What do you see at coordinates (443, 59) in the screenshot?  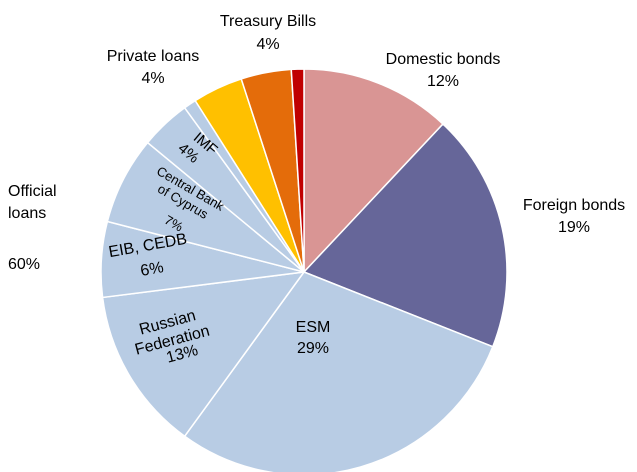 I see `slice-label: Domestic bonds` at bounding box center [443, 59].